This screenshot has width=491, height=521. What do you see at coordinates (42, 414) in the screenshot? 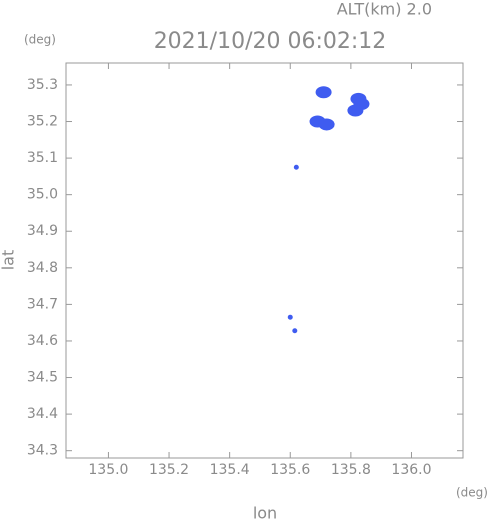
I see `y-tick-label: 34.4` at bounding box center [42, 414].